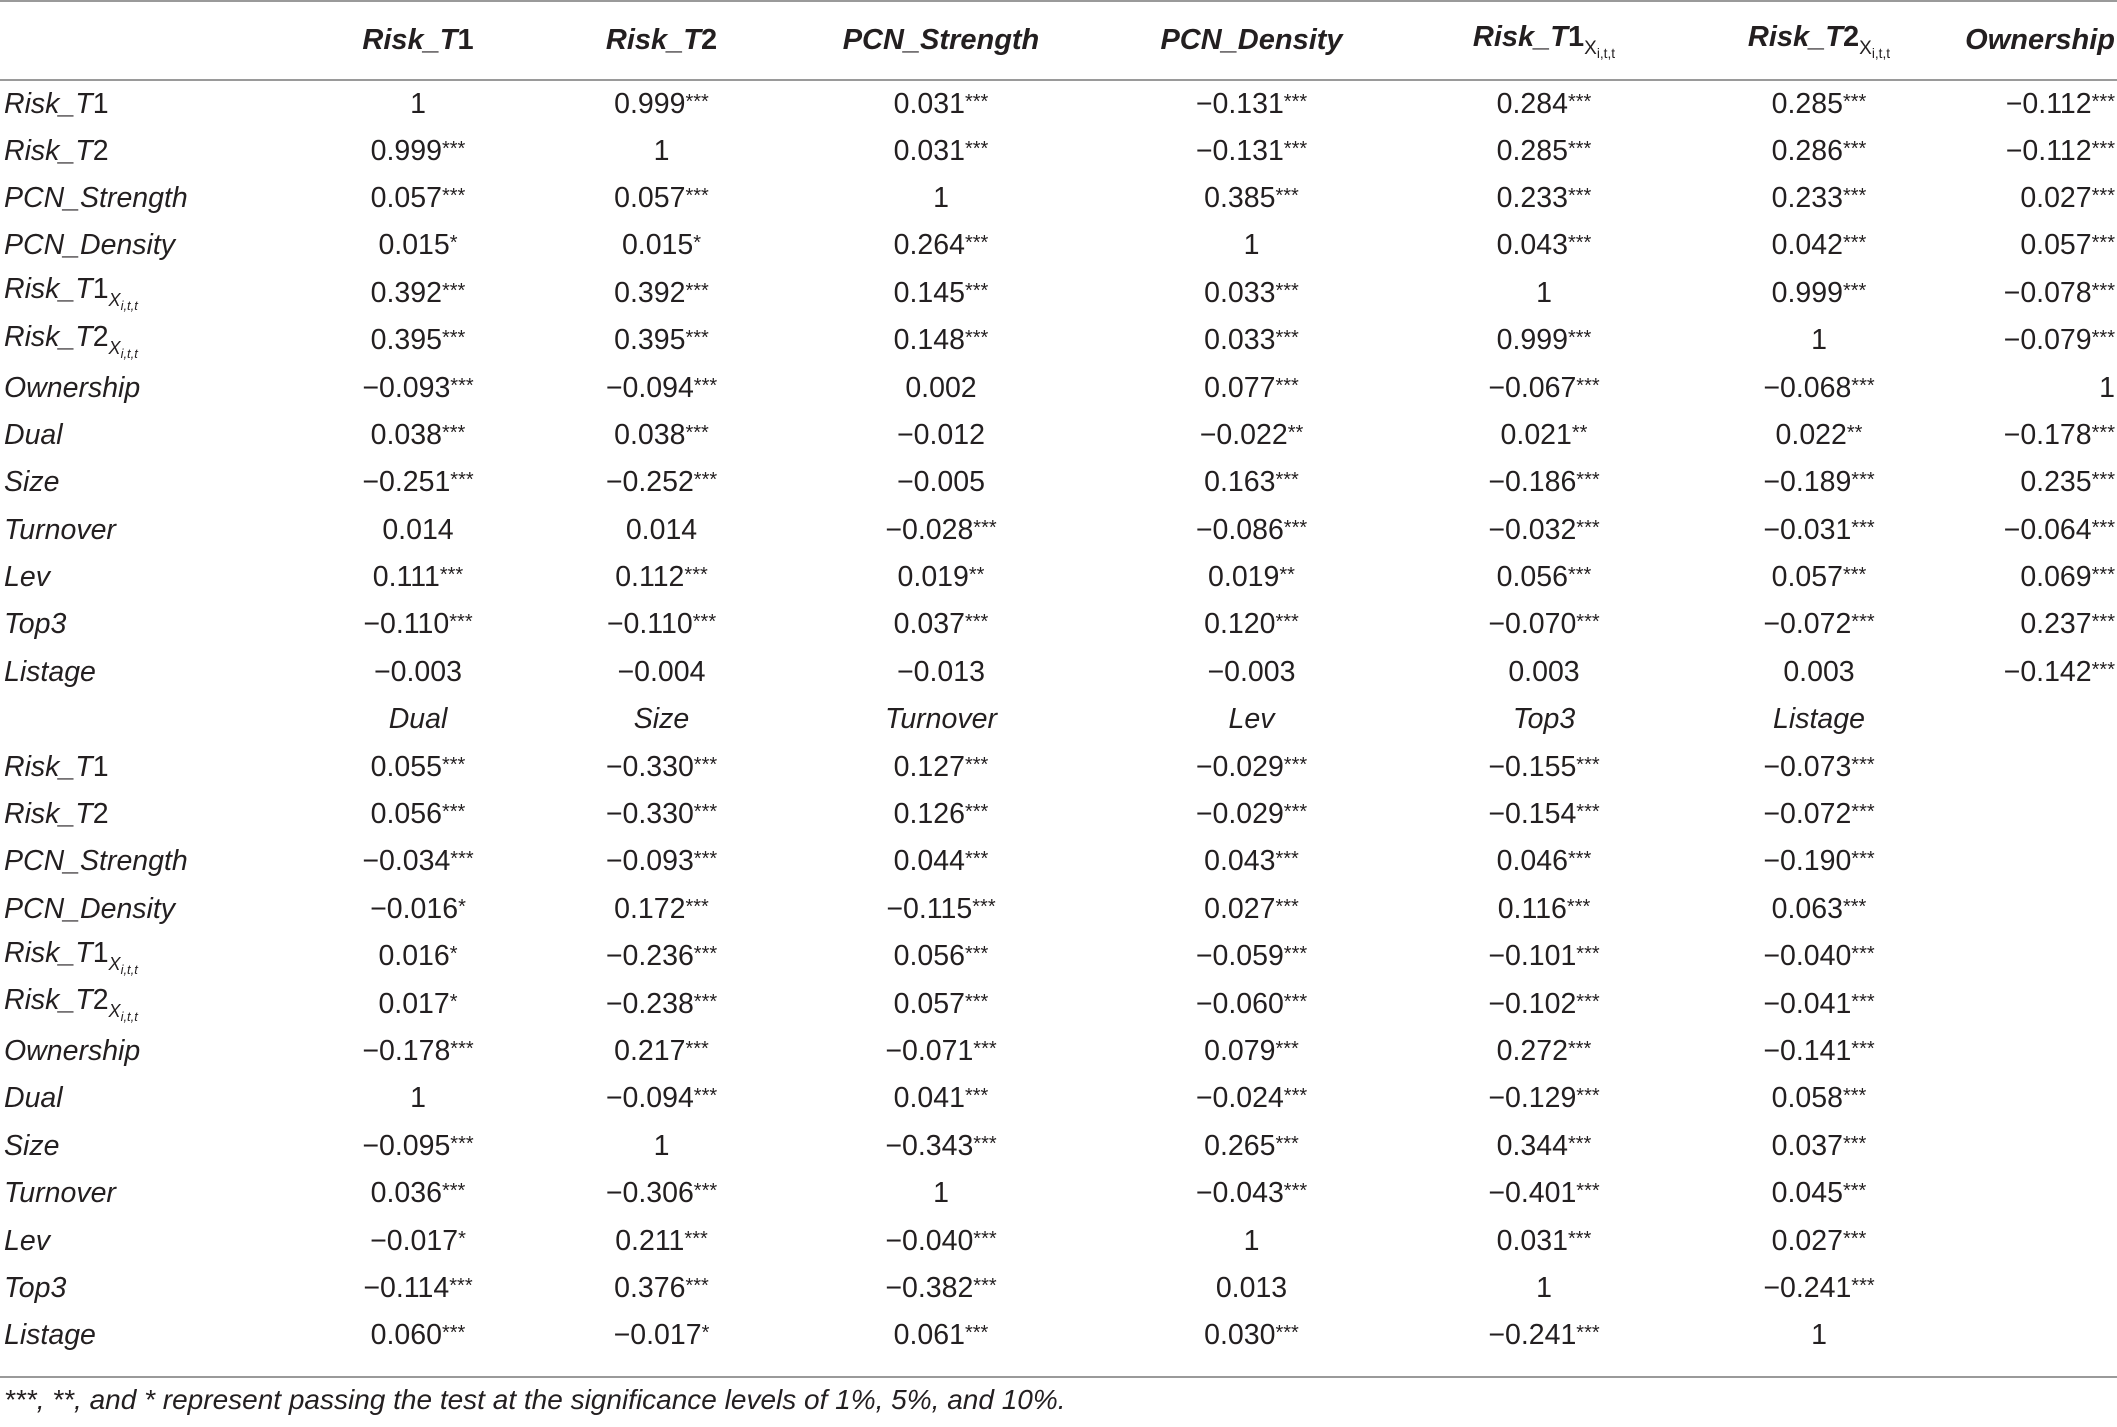 The height and width of the screenshot is (1427, 2117). Describe the element at coordinates (418, 1287) in the screenshot. I see `table-cell: −0.114***` at that location.